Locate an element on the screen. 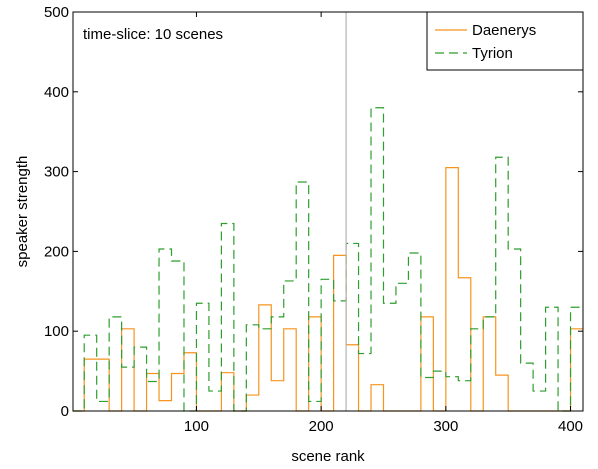 The width and height of the screenshot is (598, 469). y-tick-label: 300 is located at coordinates (56, 172).